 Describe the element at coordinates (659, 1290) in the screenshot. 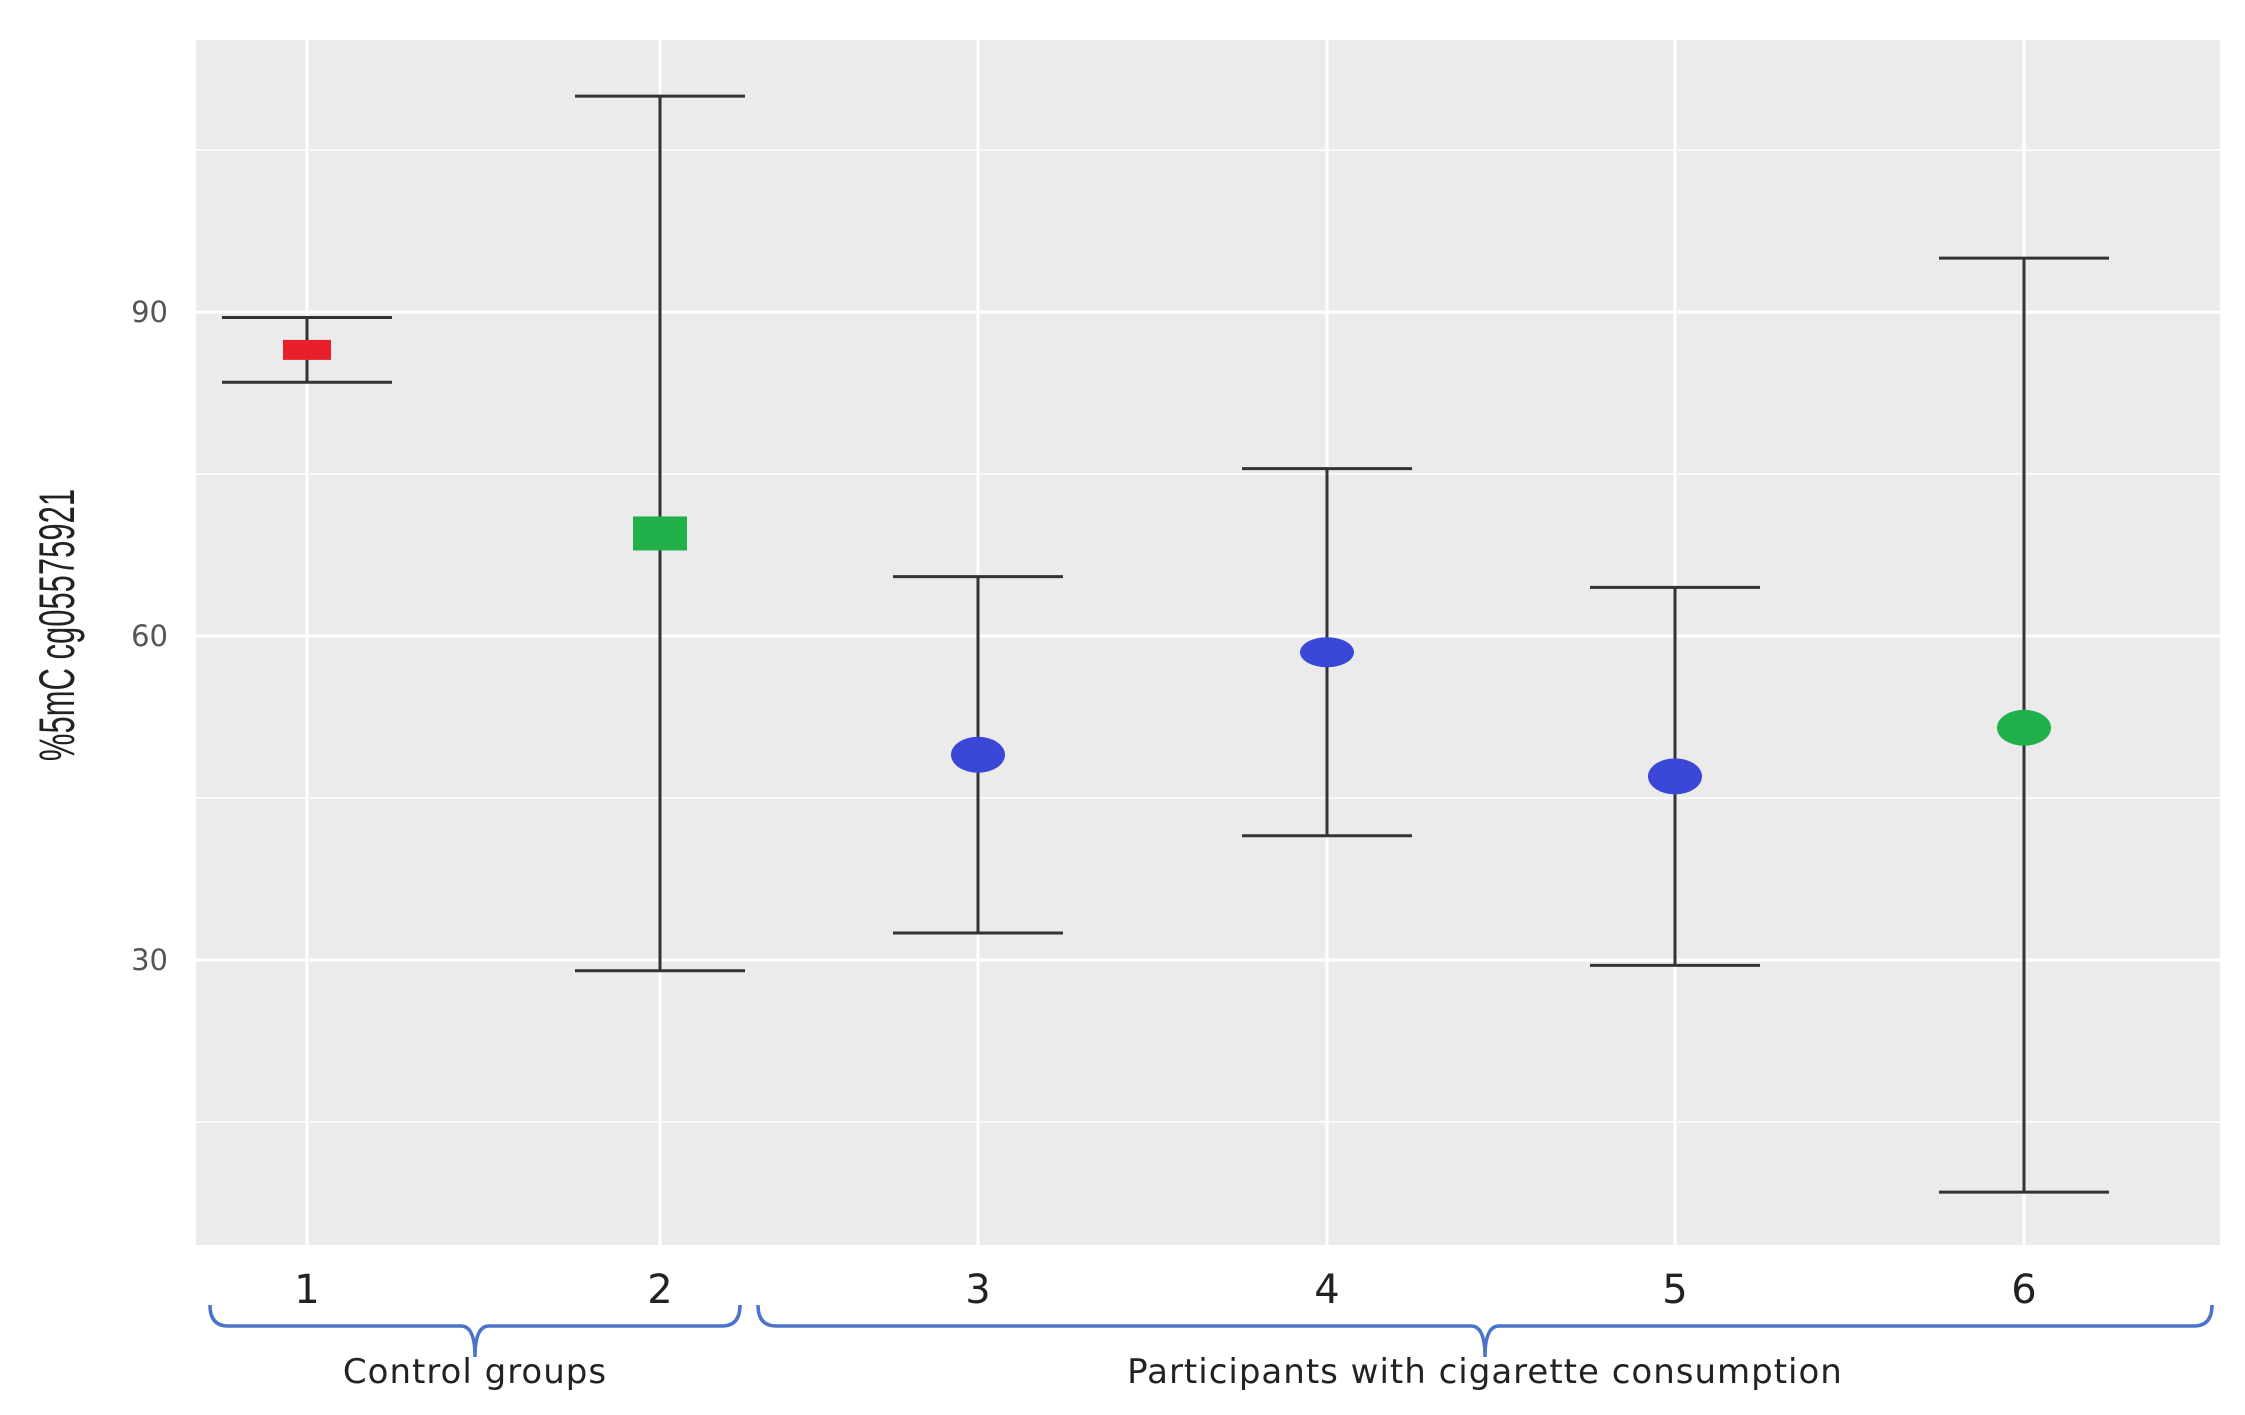

I see `x-tick-label: 2` at that location.